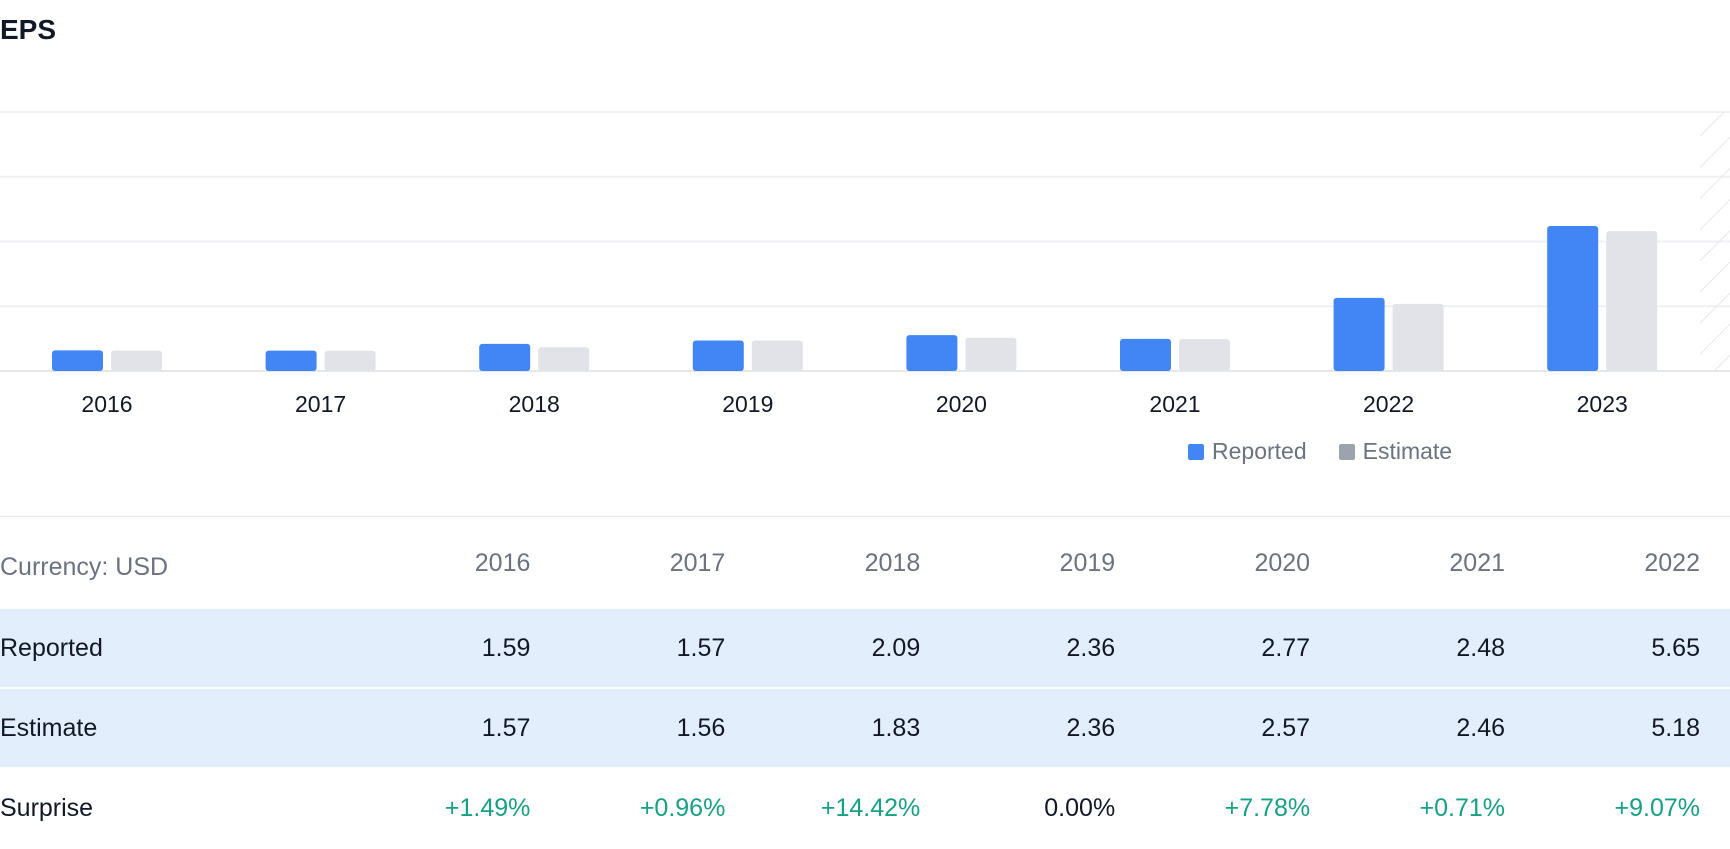  What do you see at coordinates (961, 404) in the screenshot?
I see `x-tick-label: 2020` at bounding box center [961, 404].